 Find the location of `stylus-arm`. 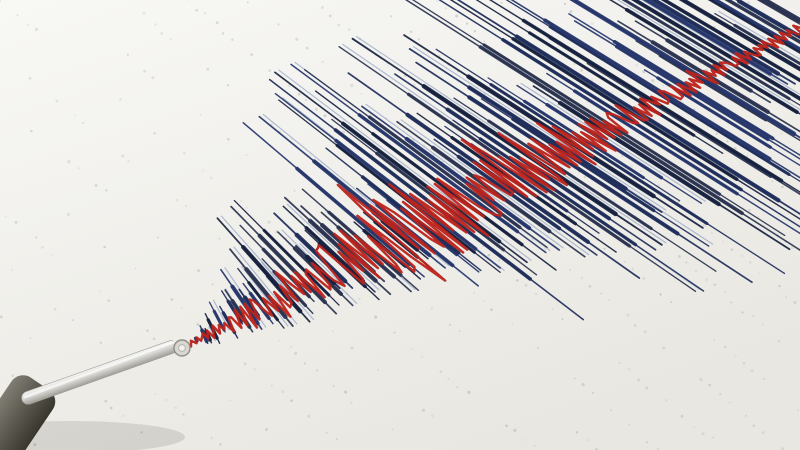

stylus-arm is located at coordinates (28, 412).